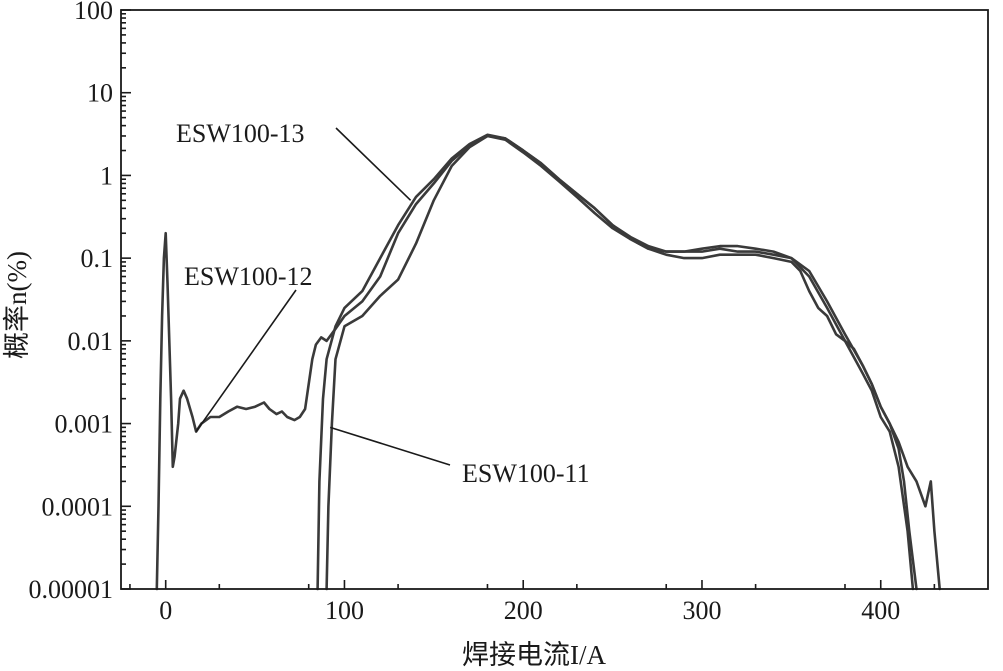 The width and height of the screenshot is (1003, 671). What do you see at coordinates (78, 506) in the screenshot?
I see `y-tick-label: 0.0001` at bounding box center [78, 506].